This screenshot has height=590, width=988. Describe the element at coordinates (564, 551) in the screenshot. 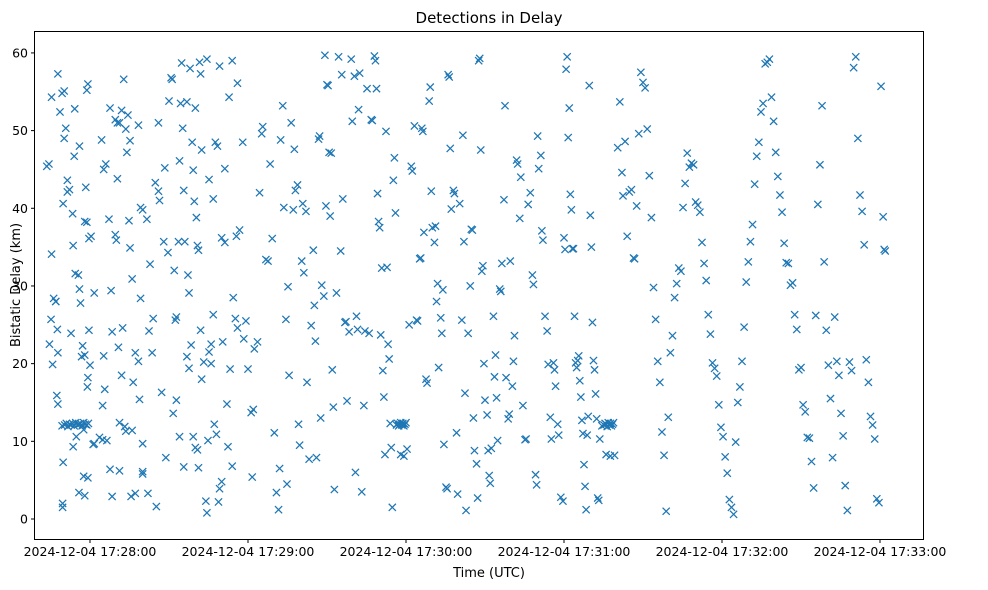

I see `x-tick-label: 2024-12-04 17:31:00` at that location.